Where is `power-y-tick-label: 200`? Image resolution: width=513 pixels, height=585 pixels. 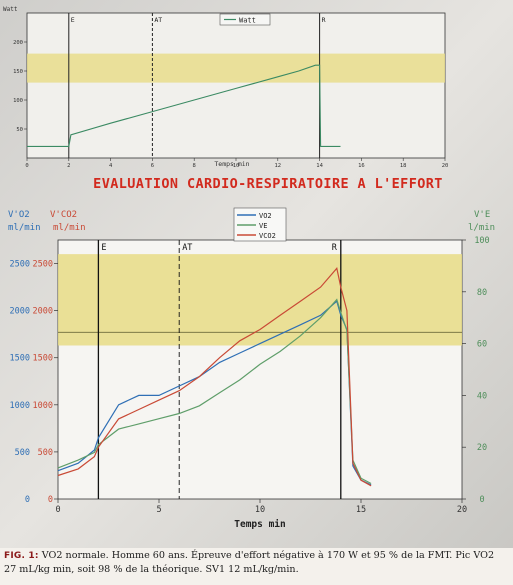
power-y-tick-label: 200 is located at coordinates (18, 43).